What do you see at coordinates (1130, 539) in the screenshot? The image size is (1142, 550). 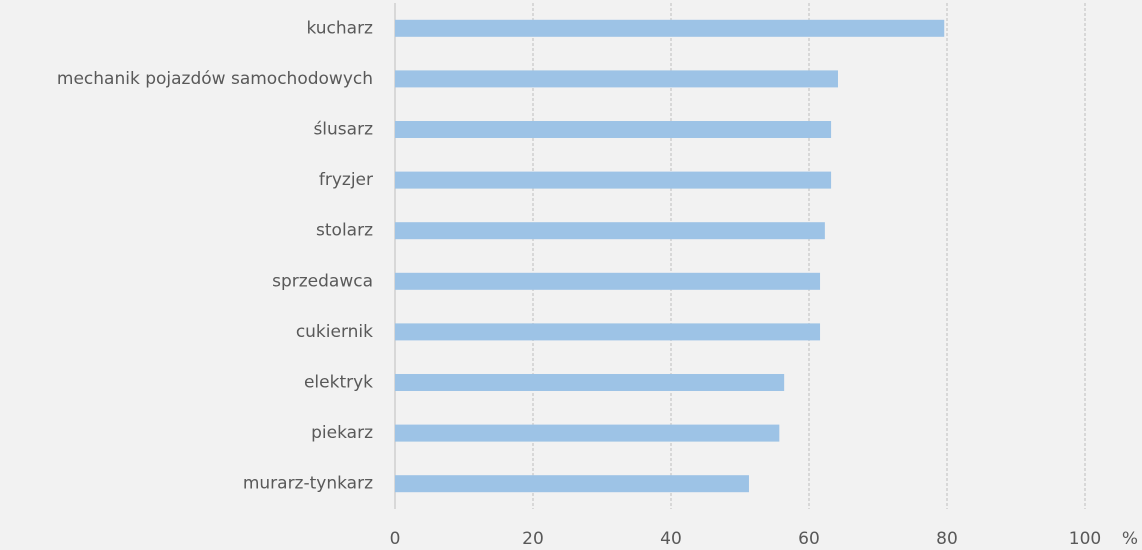 I see `x-axis-unit: %` at bounding box center [1130, 539].